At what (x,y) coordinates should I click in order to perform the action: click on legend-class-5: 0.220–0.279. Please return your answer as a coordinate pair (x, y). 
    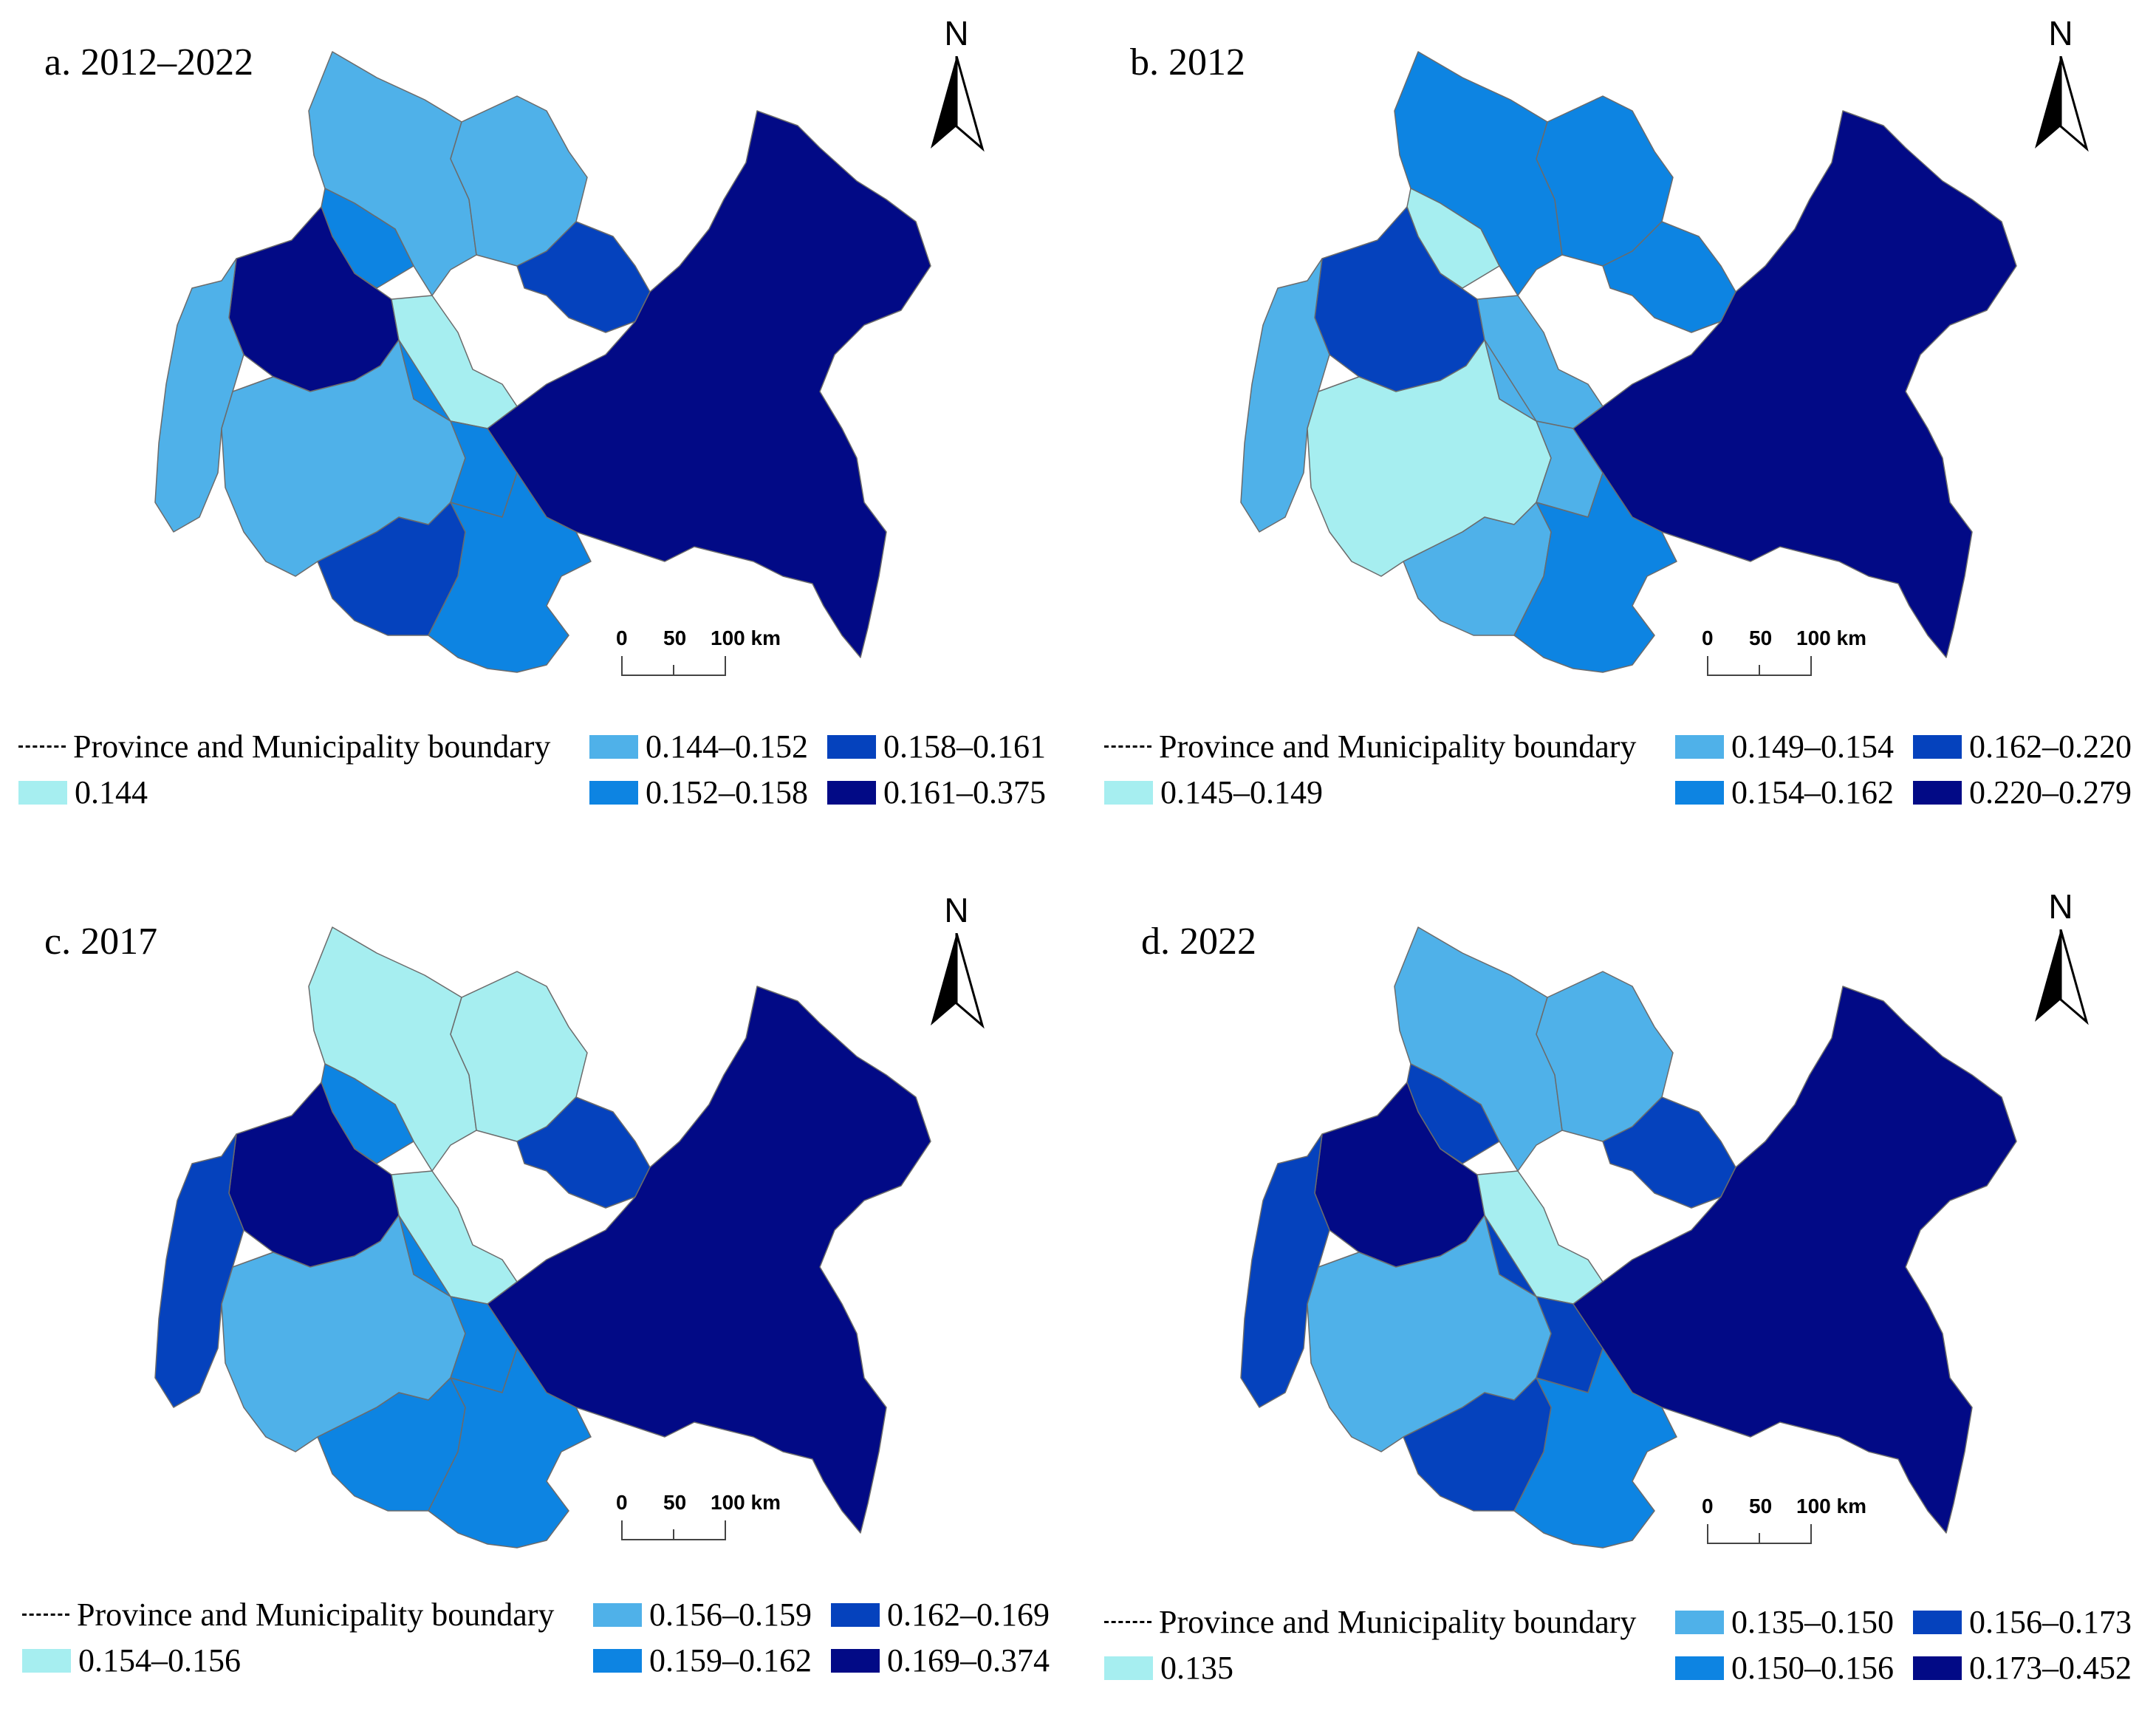
    Looking at the image, I should click on (2022, 792).